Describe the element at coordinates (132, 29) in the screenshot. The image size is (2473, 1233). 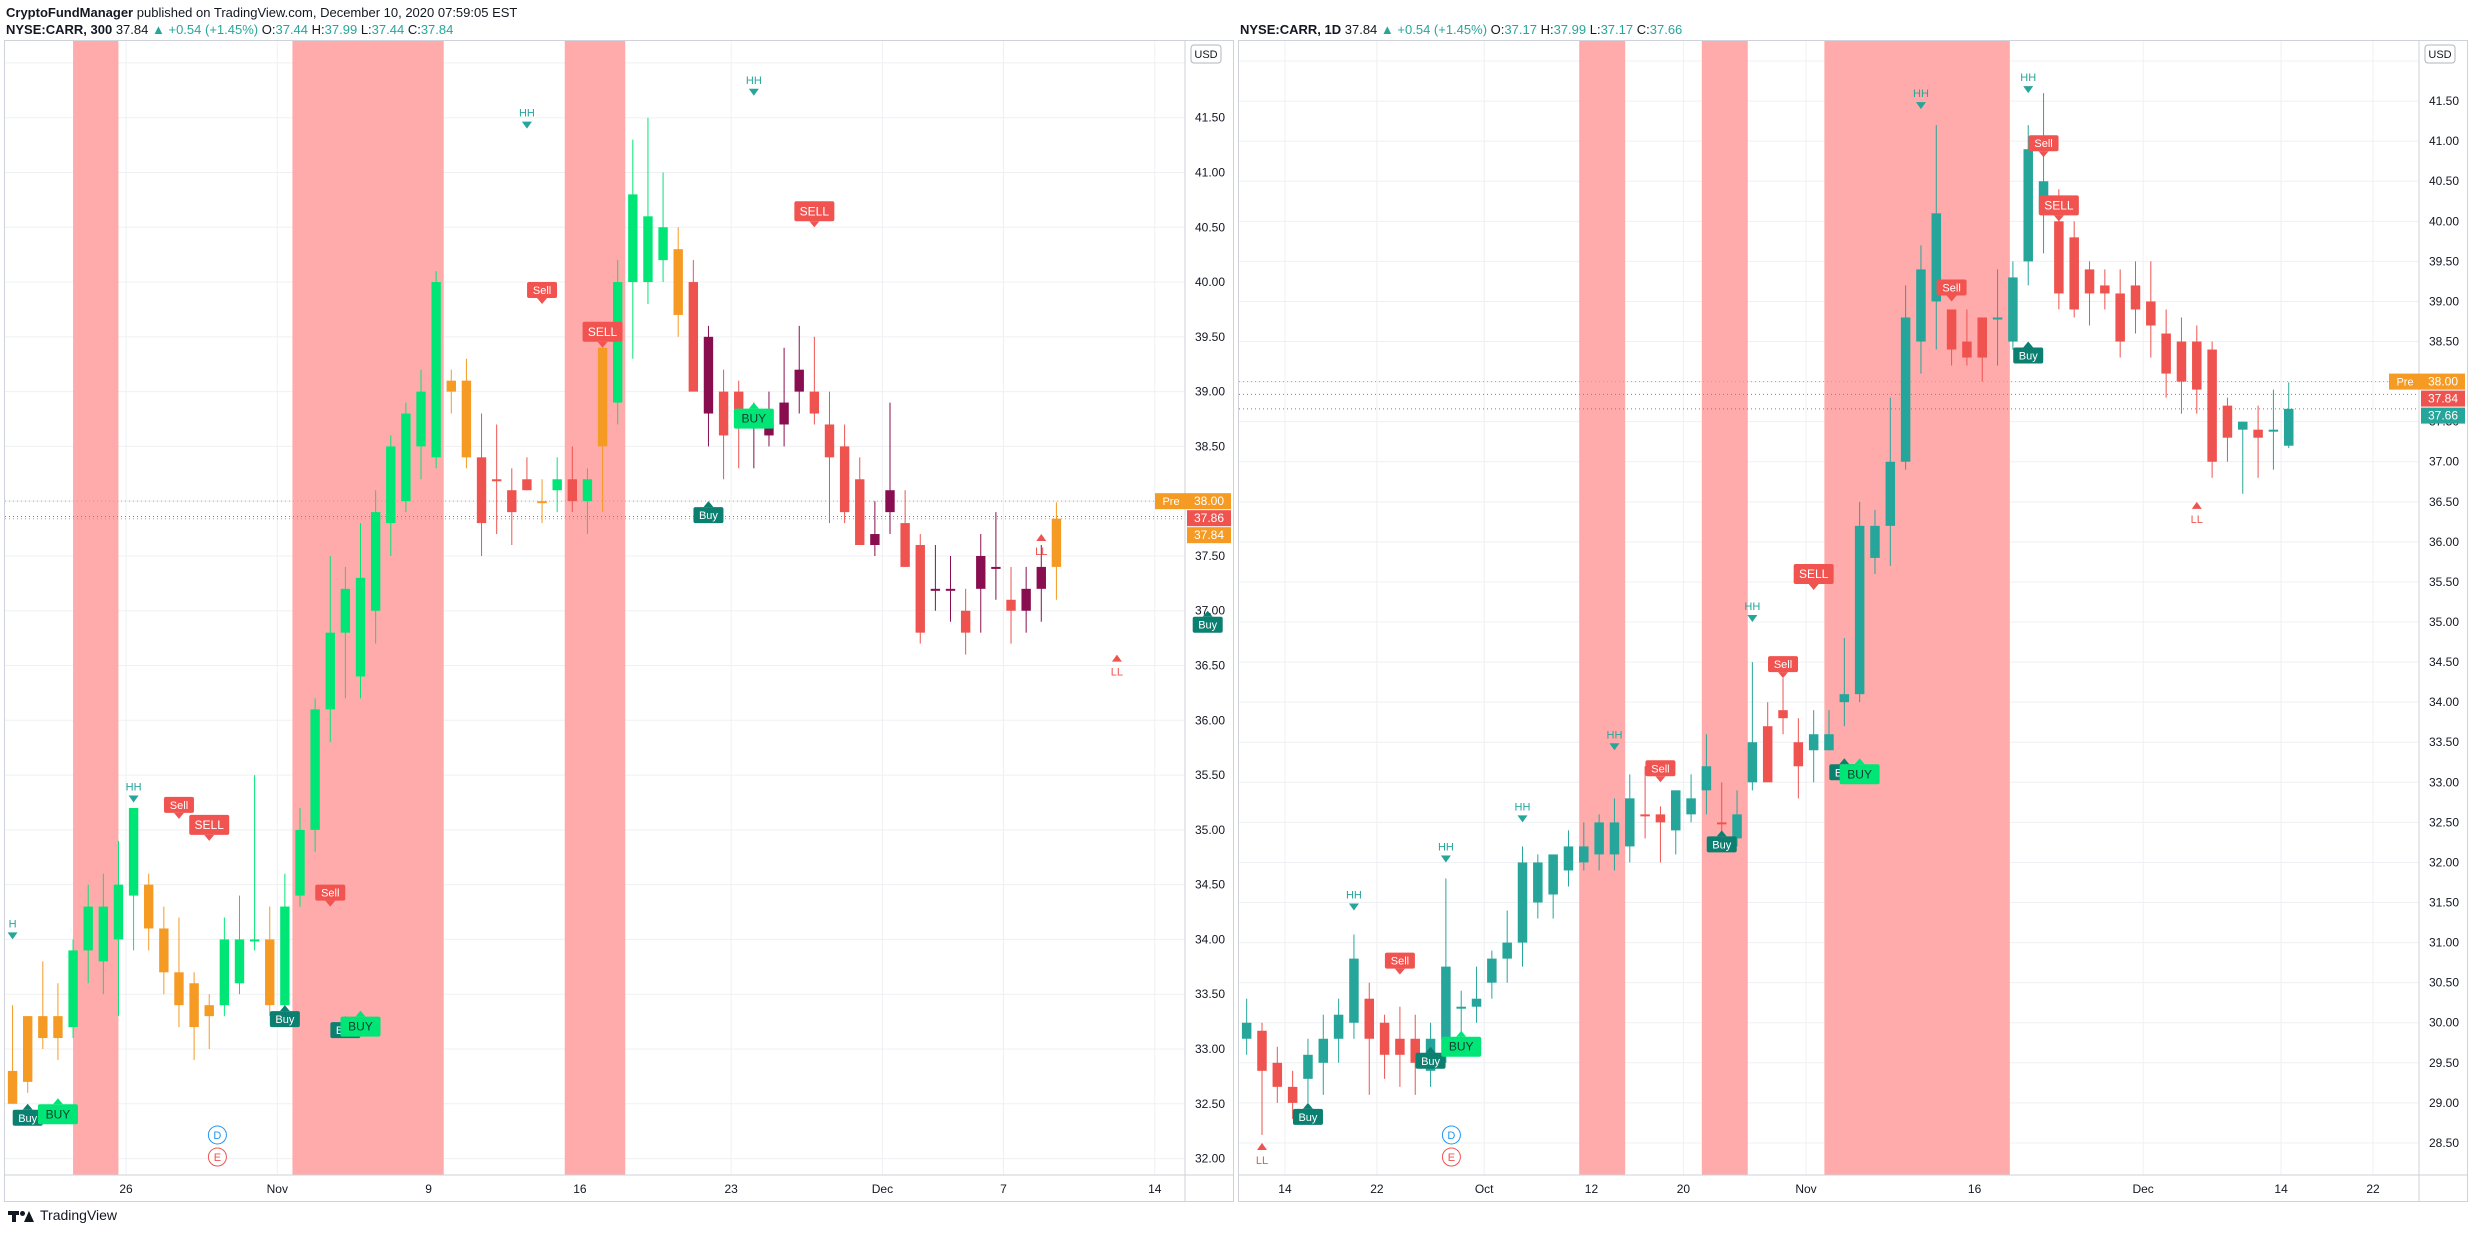
I see `left-last-price: 37.84` at that location.